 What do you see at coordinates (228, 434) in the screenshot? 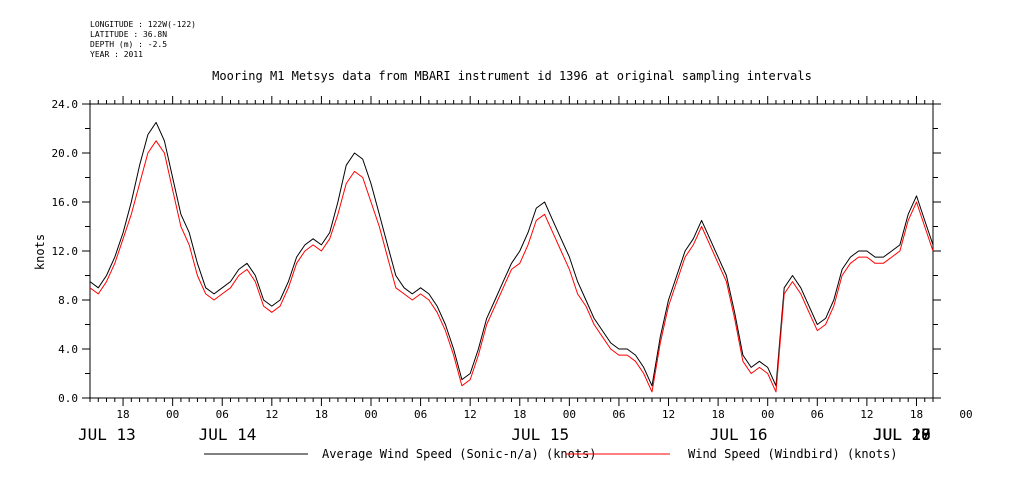
I see `x-day-label: JUL 14` at bounding box center [228, 434].